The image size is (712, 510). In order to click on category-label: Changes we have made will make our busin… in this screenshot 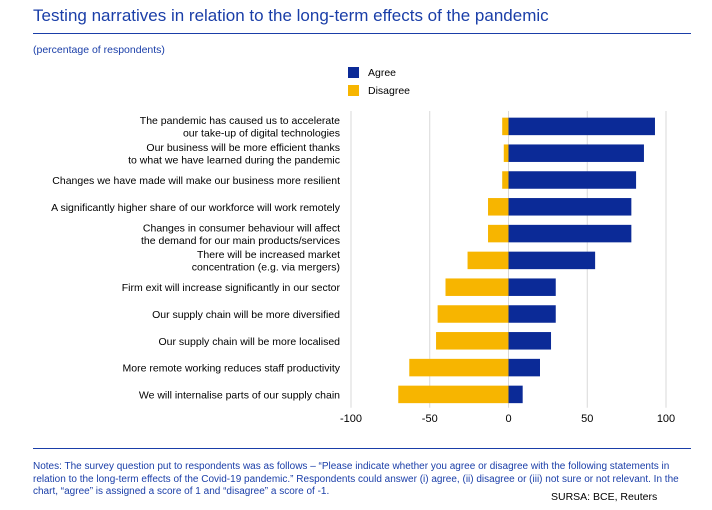, I will do `click(196, 181)`.